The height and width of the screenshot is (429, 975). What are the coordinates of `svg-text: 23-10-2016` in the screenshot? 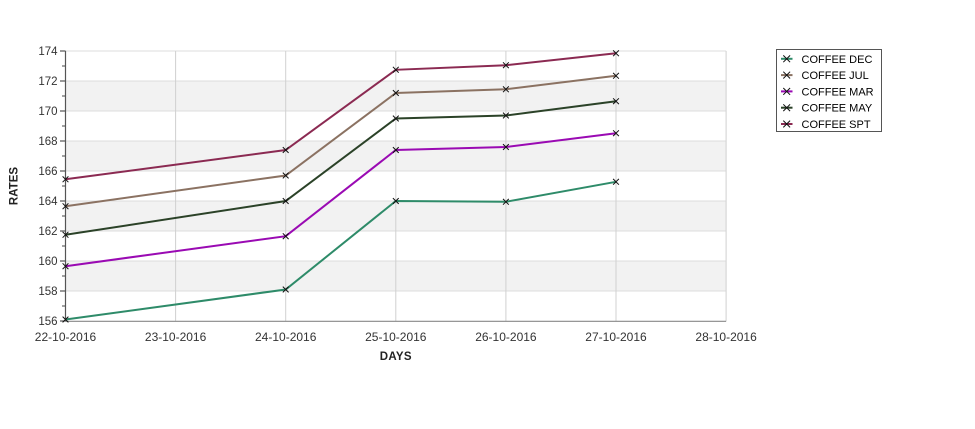 It's located at (176, 337).